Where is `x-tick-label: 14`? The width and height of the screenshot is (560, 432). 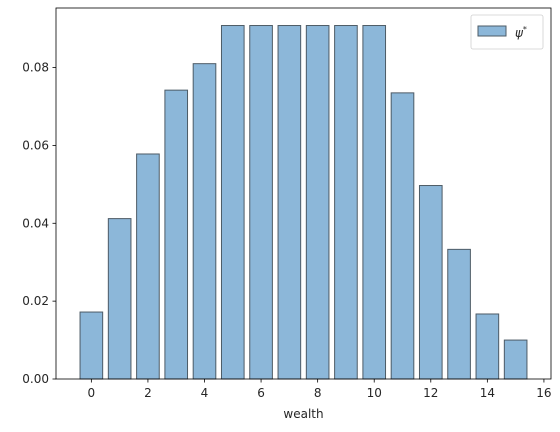 x-tick-label: 14 is located at coordinates (487, 393).